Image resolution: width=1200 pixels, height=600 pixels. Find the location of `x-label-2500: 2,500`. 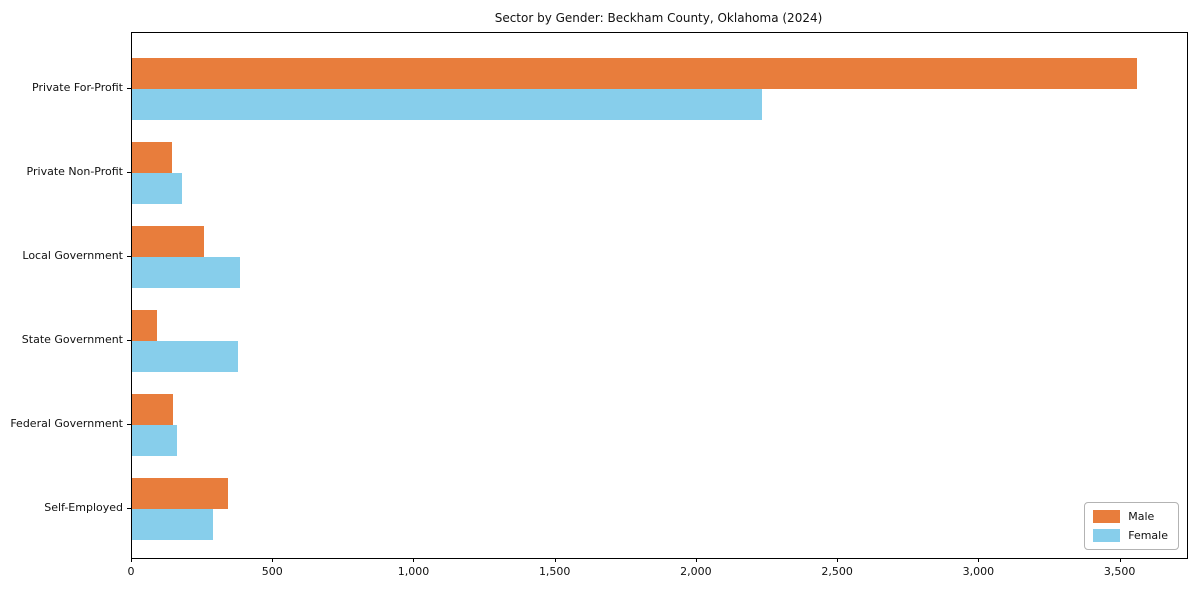

x-label-2500: 2,500 is located at coordinates (837, 571).